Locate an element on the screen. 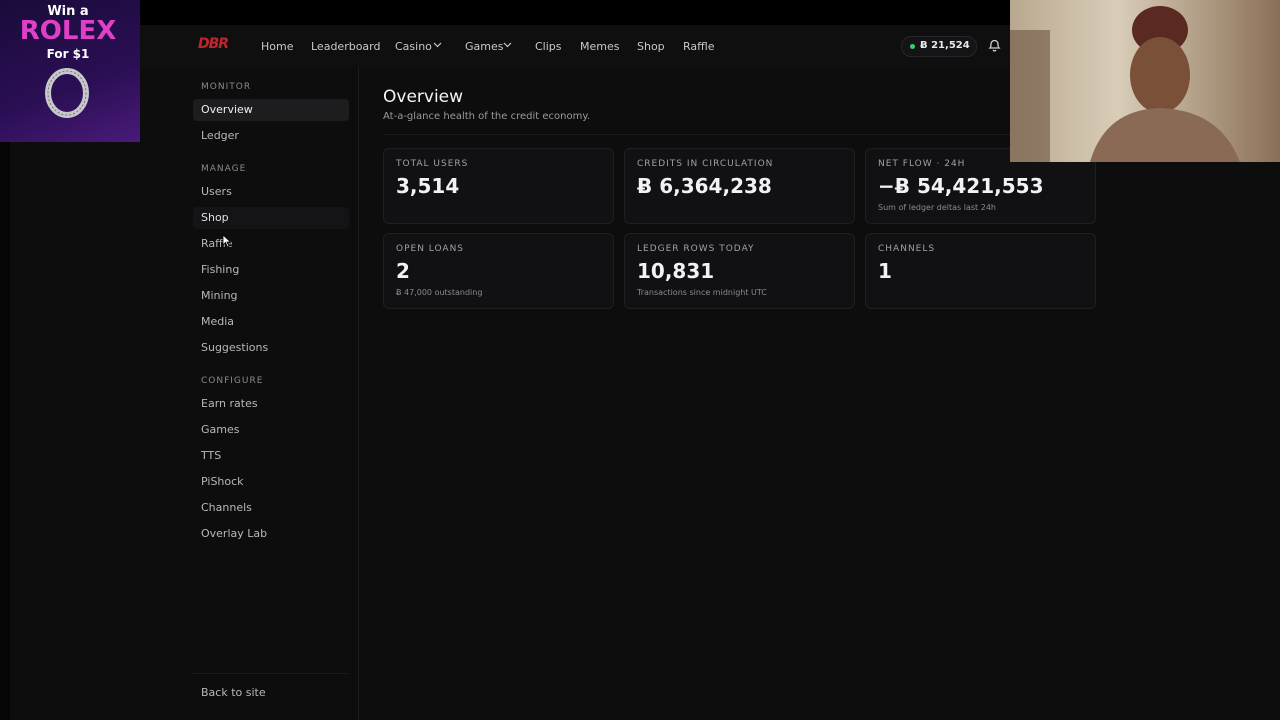  sidebar-item: Games is located at coordinates (220, 429).